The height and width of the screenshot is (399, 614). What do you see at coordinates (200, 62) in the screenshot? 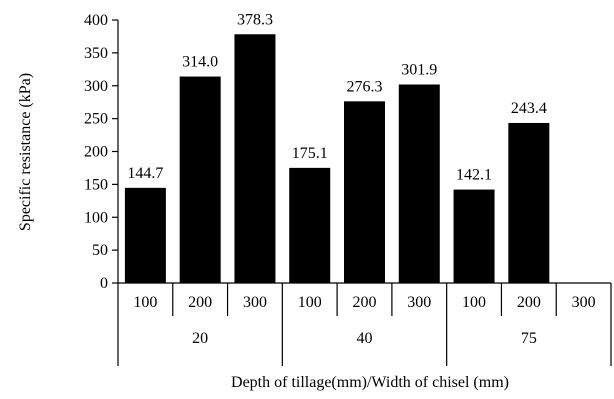
I see `data-label: 314.0` at bounding box center [200, 62].